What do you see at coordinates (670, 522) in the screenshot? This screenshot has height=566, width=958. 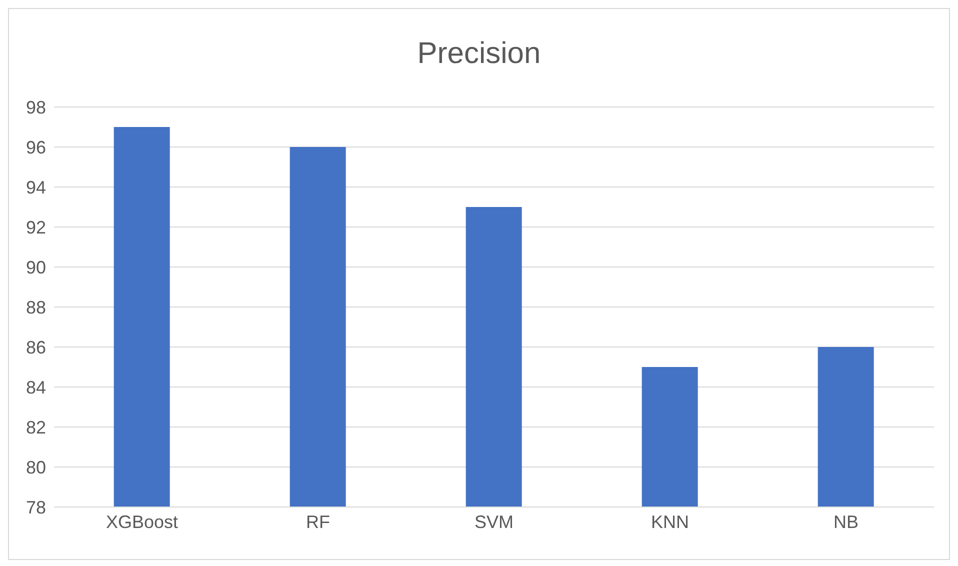 I see `x-tick-label: KNN` at bounding box center [670, 522].